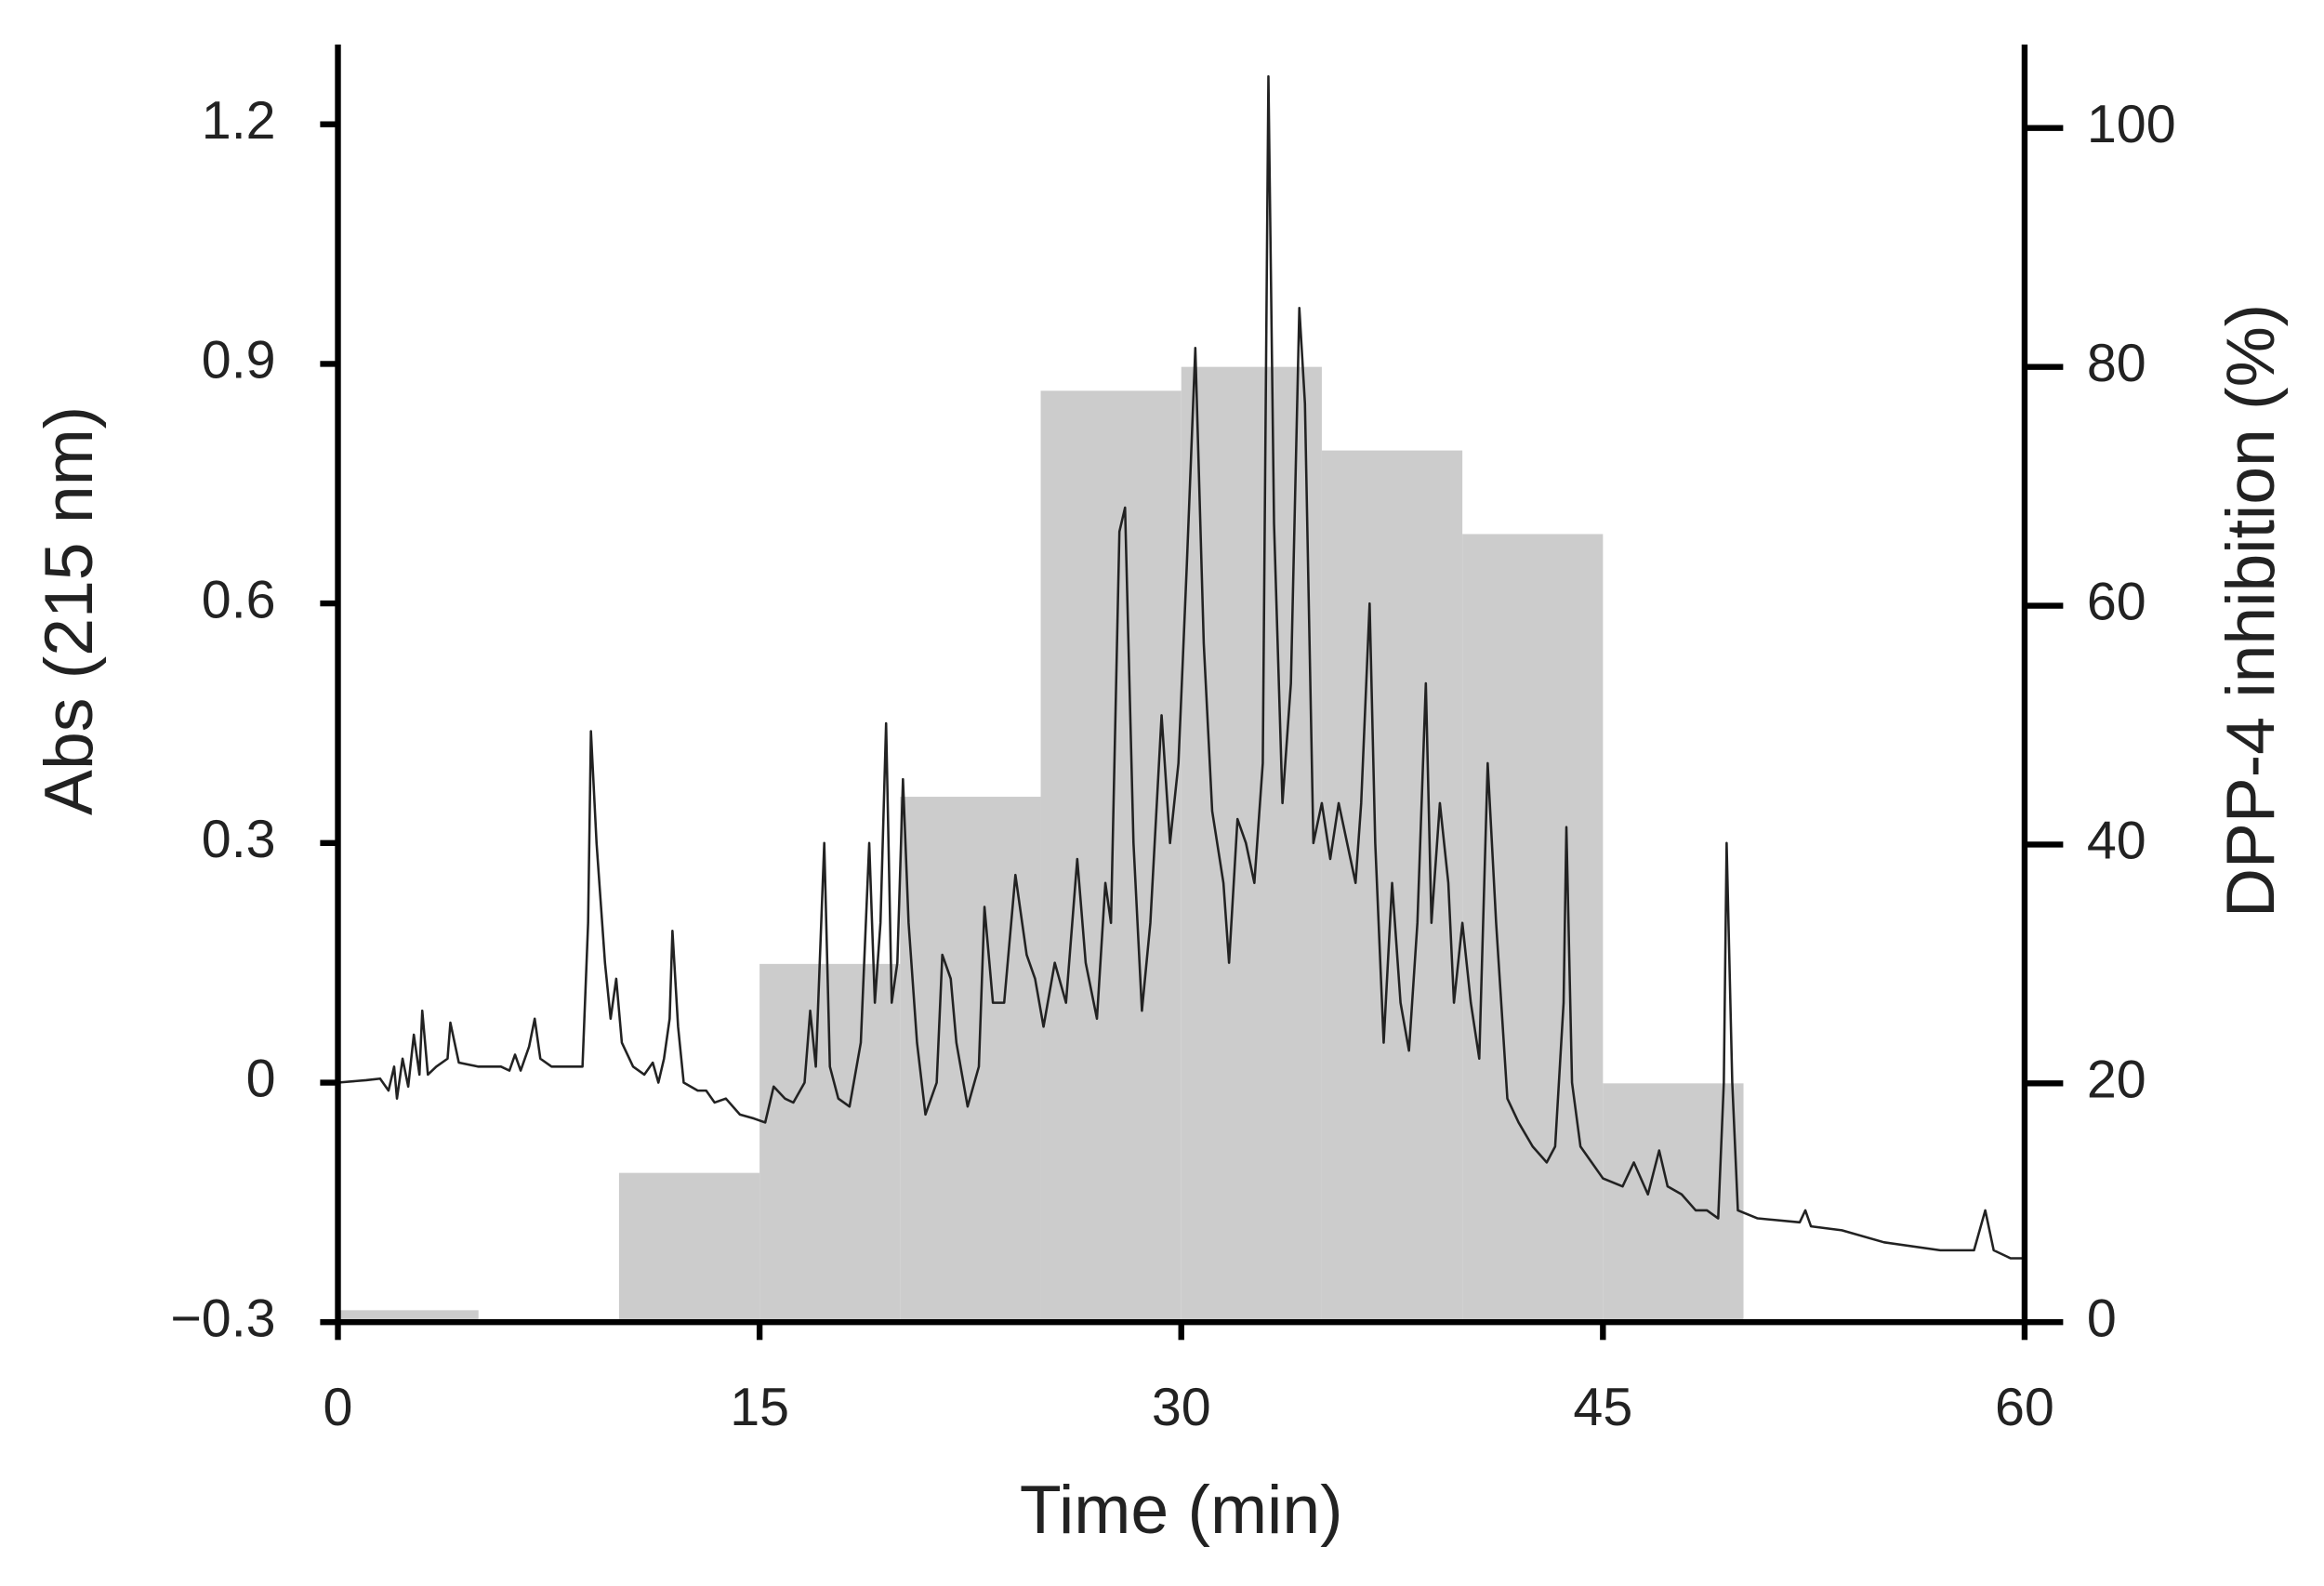 This screenshot has height=1586, width=2324. What do you see at coordinates (2116, 363) in the screenshot?
I see `y2-tick-label: 80` at bounding box center [2116, 363].